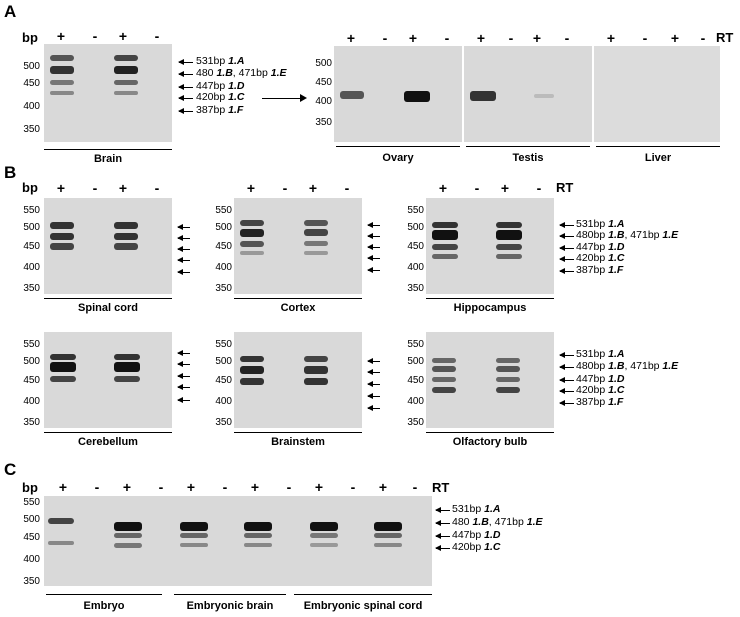 Image resolution: width=740 pixels, height=617 pixels. I want to click on tissue-label-embryonic-spinal-cord: Embryonic spinal cord, so click(363, 606).